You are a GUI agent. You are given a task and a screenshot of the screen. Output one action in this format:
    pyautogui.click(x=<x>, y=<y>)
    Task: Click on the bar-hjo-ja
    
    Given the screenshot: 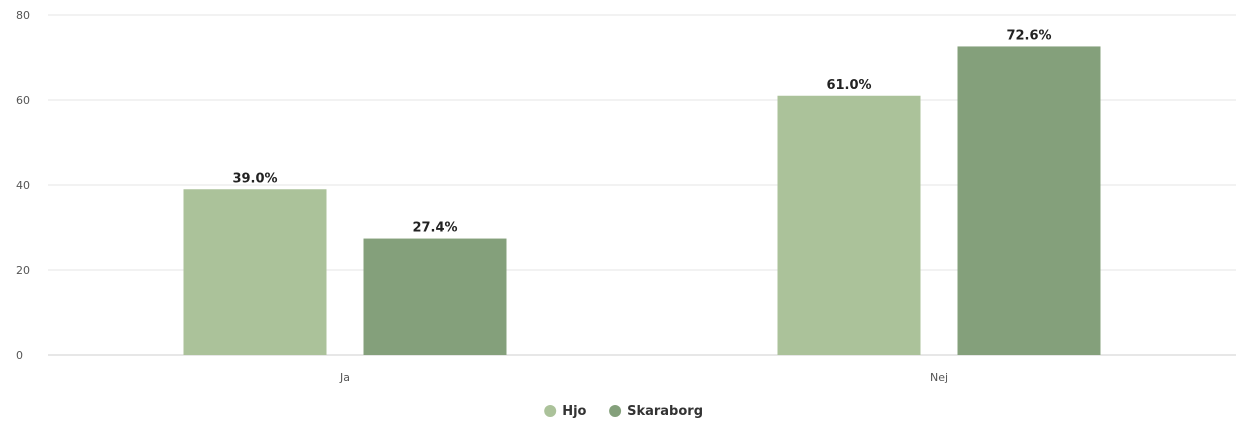 What is the action you would take?
    pyautogui.click(x=255, y=272)
    